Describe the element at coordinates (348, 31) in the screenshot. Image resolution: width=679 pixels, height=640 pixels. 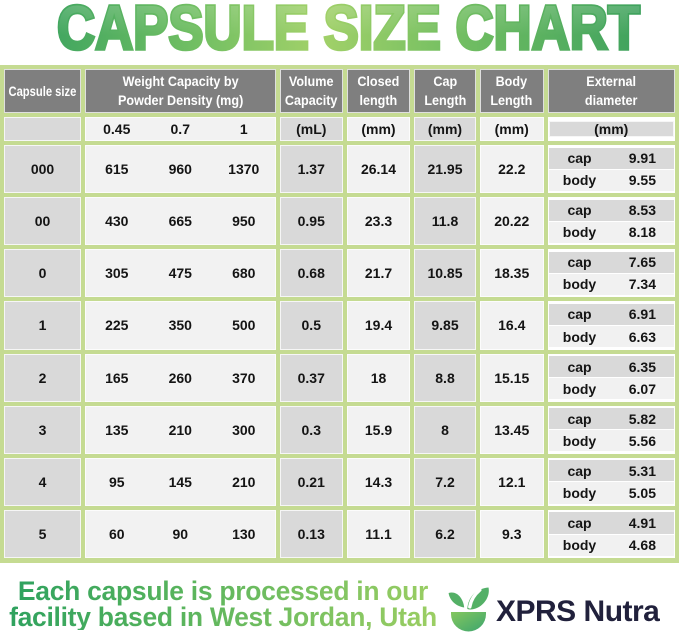
I see `svg-text: CAPSULE SIZE CHART` at that location.